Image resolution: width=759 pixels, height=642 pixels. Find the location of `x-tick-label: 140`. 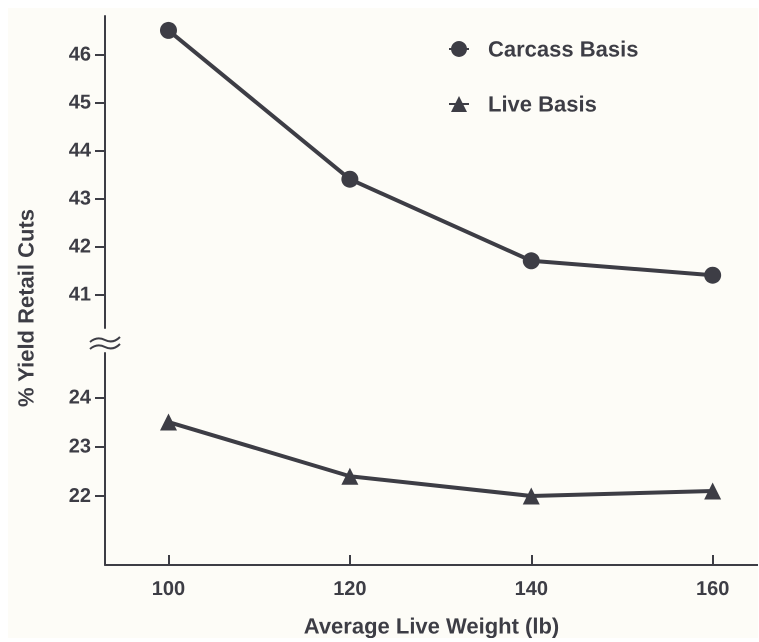

x-tick-label: 140 is located at coordinates (531, 589).